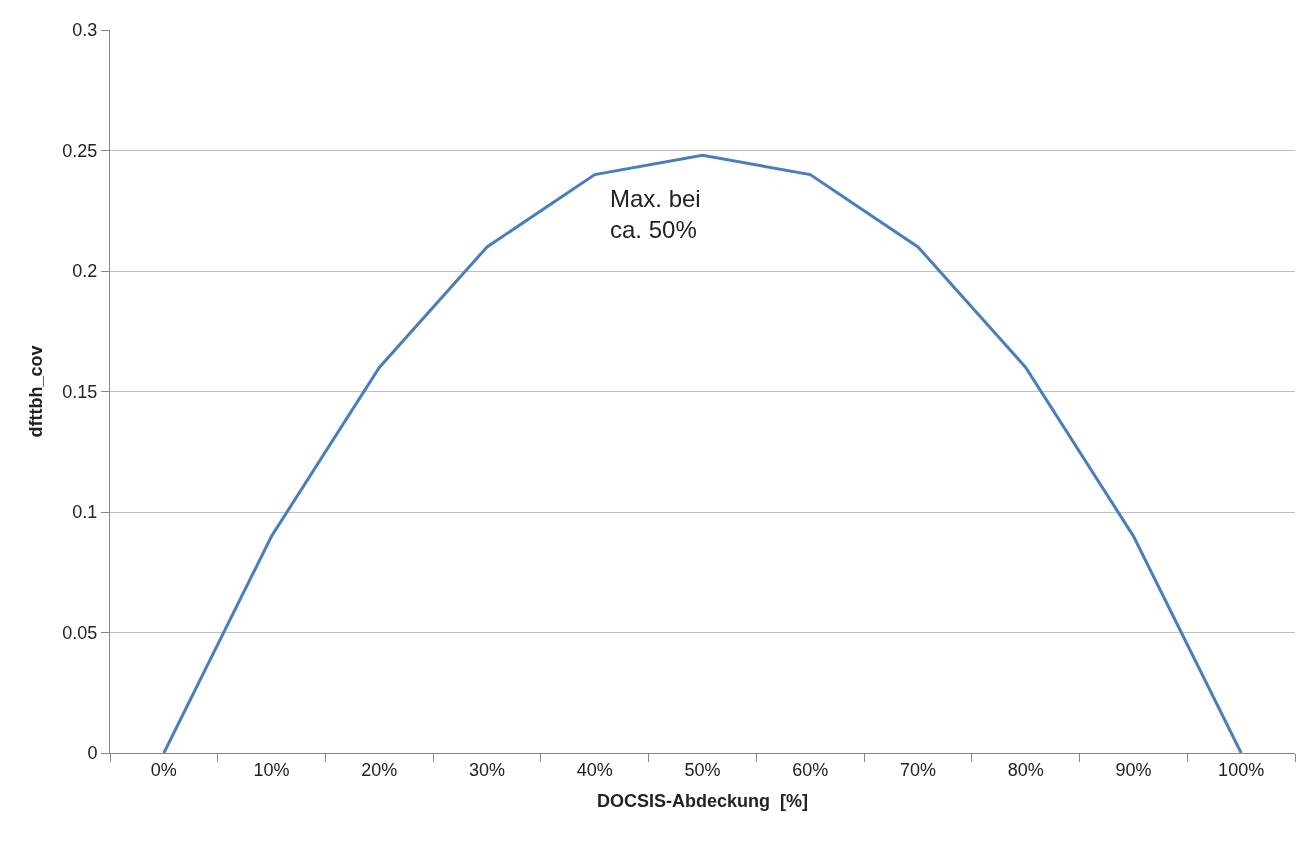 This screenshot has width=1305, height=853. I want to click on x-tick-label: 80%, so click(1025, 769).